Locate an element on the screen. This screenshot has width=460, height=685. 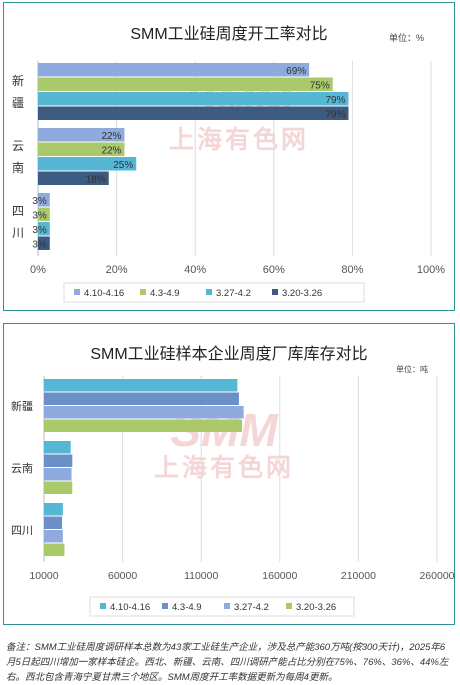
x-tick-label: 10000 is located at coordinates (43, 576).